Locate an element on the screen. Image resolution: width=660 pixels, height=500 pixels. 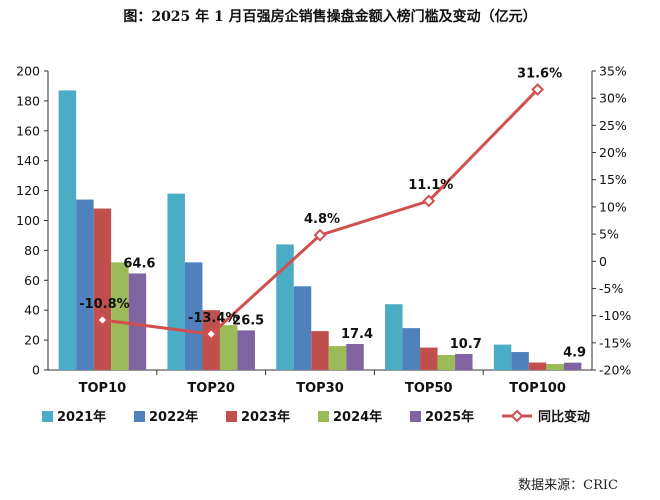
y-tick-label: 120 is located at coordinates (28, 190).